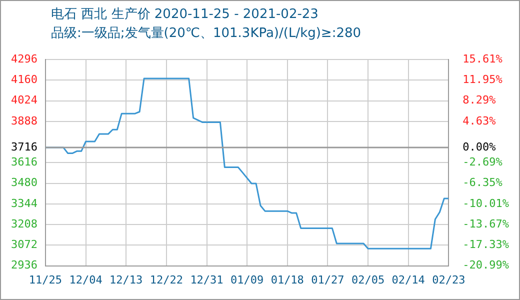  Describe the element at coordinates (24, 59) in the screenshot. I see `y-tick-label: 4296` at that location.